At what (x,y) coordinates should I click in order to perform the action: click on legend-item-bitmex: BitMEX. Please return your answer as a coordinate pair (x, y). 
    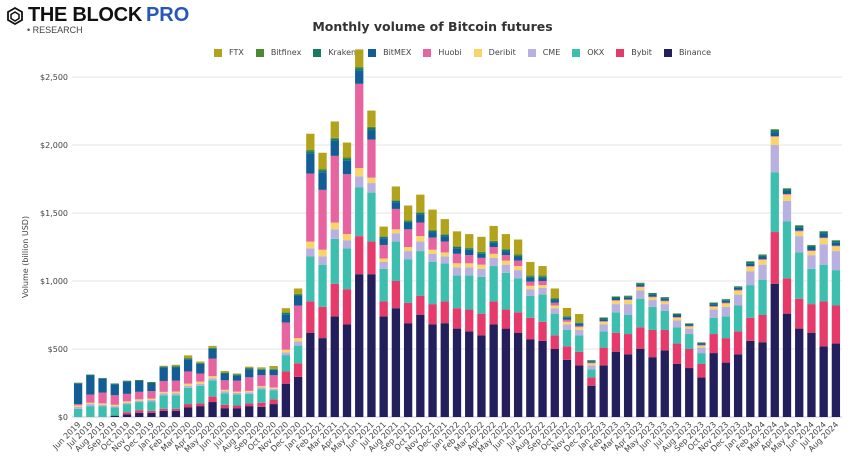
    Looking at the image, I should click on (389, 52).